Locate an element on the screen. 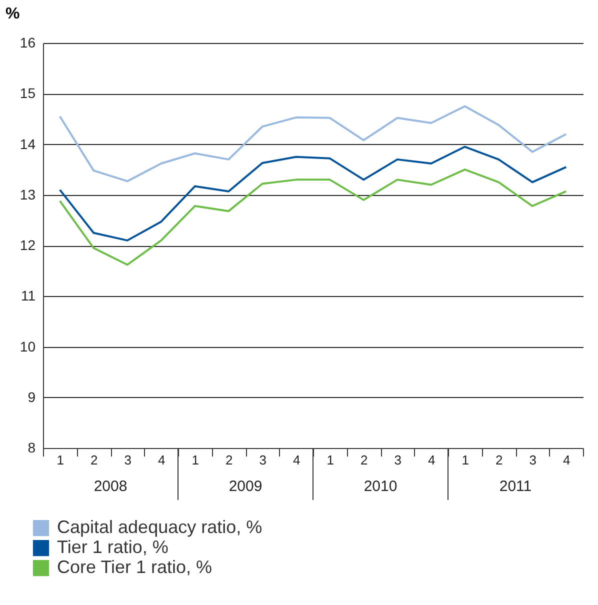 The height and width of the screenshot is (605, 598). text: 2008 is located at coordinates (111, 486).